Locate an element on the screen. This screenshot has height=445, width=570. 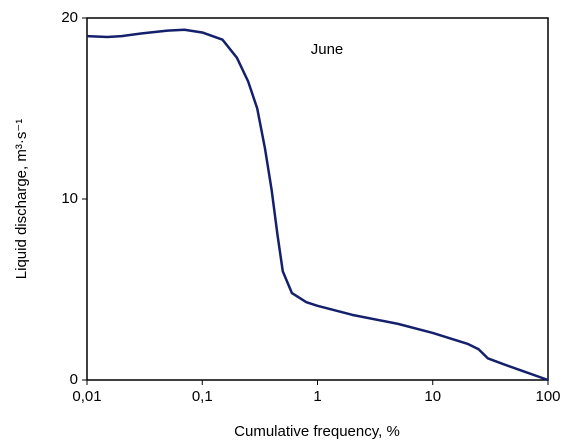
x-tick-label: 0,1 is located at coordinates (202, 396).